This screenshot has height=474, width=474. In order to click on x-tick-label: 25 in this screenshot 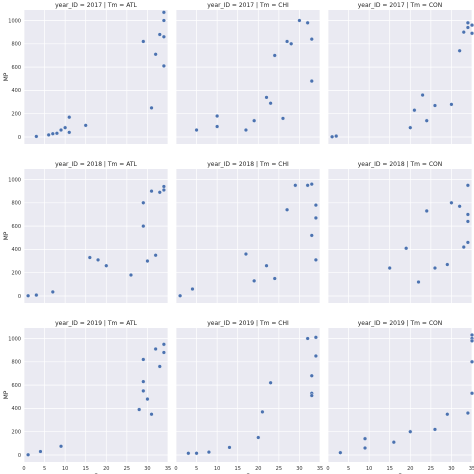, I will do `click(431, 469)`.